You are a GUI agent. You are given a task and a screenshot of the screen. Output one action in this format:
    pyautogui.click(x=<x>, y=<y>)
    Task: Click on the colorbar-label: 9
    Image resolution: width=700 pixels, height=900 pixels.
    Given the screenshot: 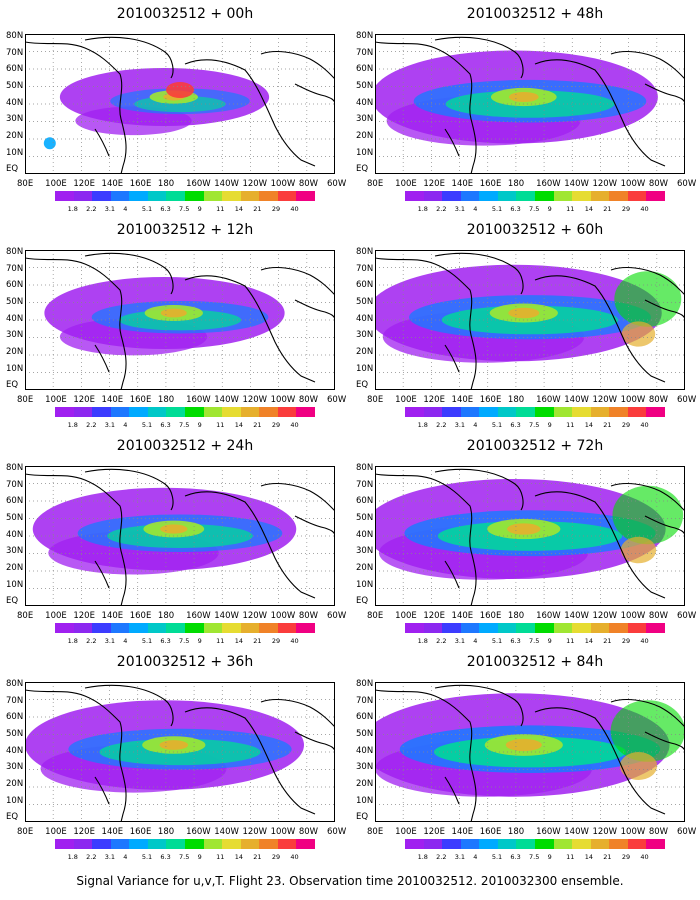 What is the action you would take?
    pyautogui.click(x=199, y=209)
    